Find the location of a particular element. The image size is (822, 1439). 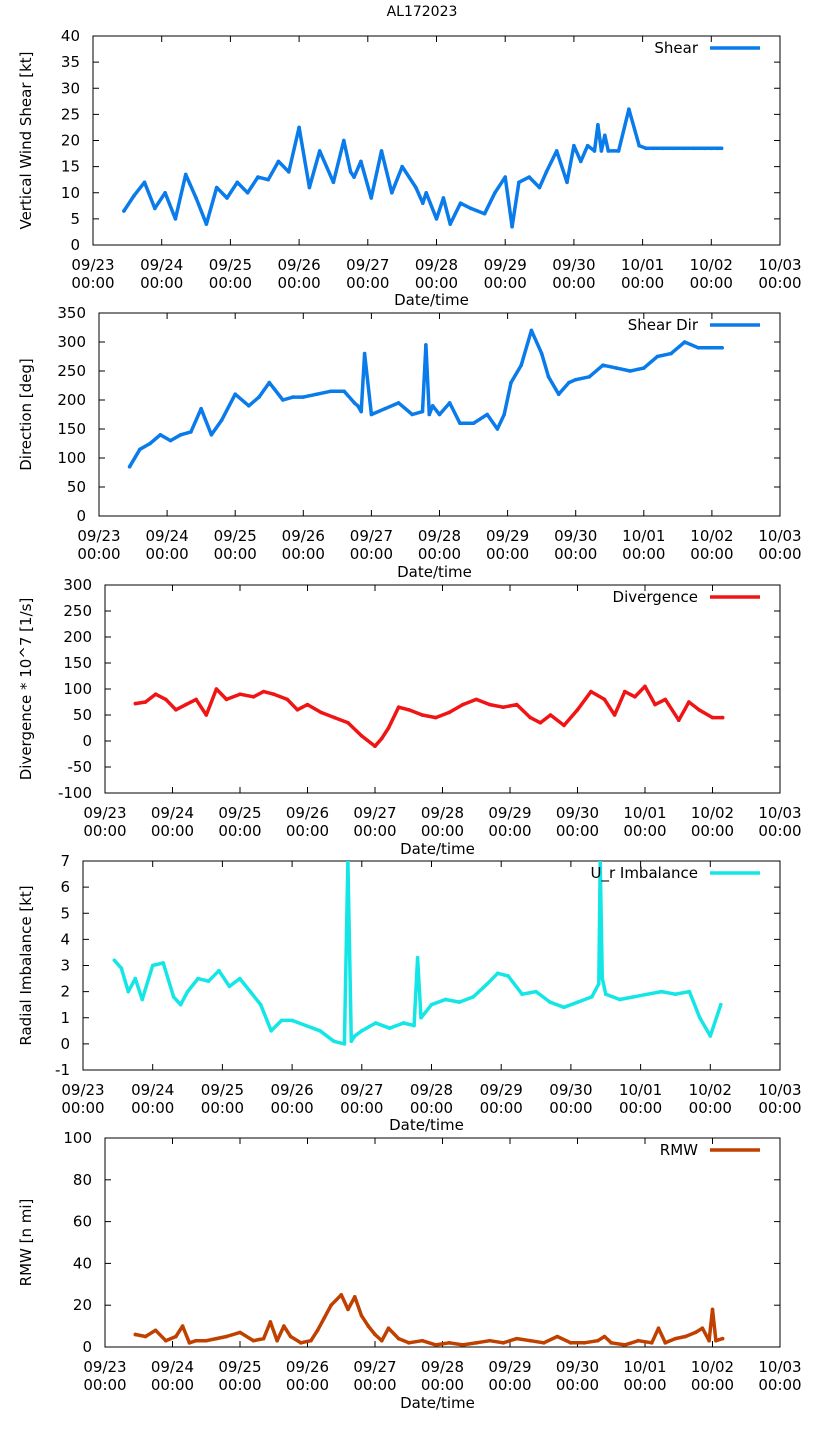

x-tick-label-date: 09/25 is located at coordinates (239, 1367).